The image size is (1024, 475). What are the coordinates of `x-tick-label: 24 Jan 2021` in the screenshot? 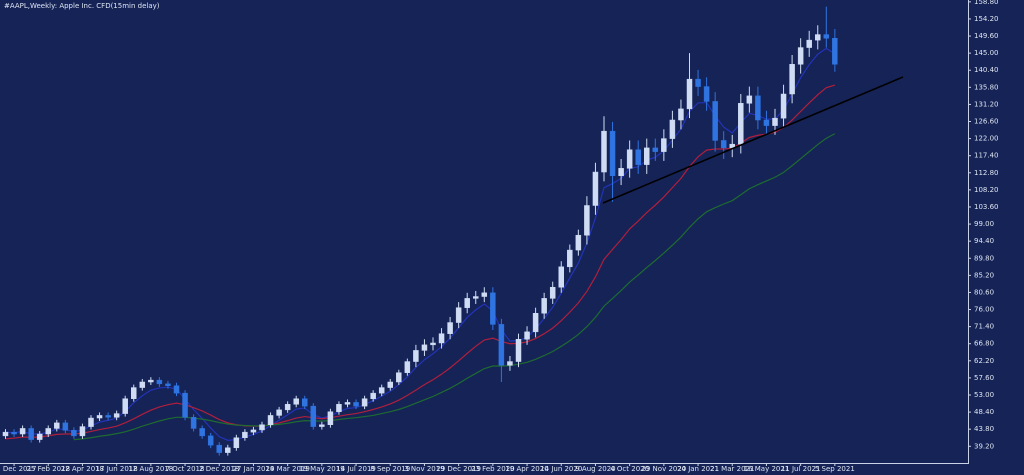 It's located at (698, 469).